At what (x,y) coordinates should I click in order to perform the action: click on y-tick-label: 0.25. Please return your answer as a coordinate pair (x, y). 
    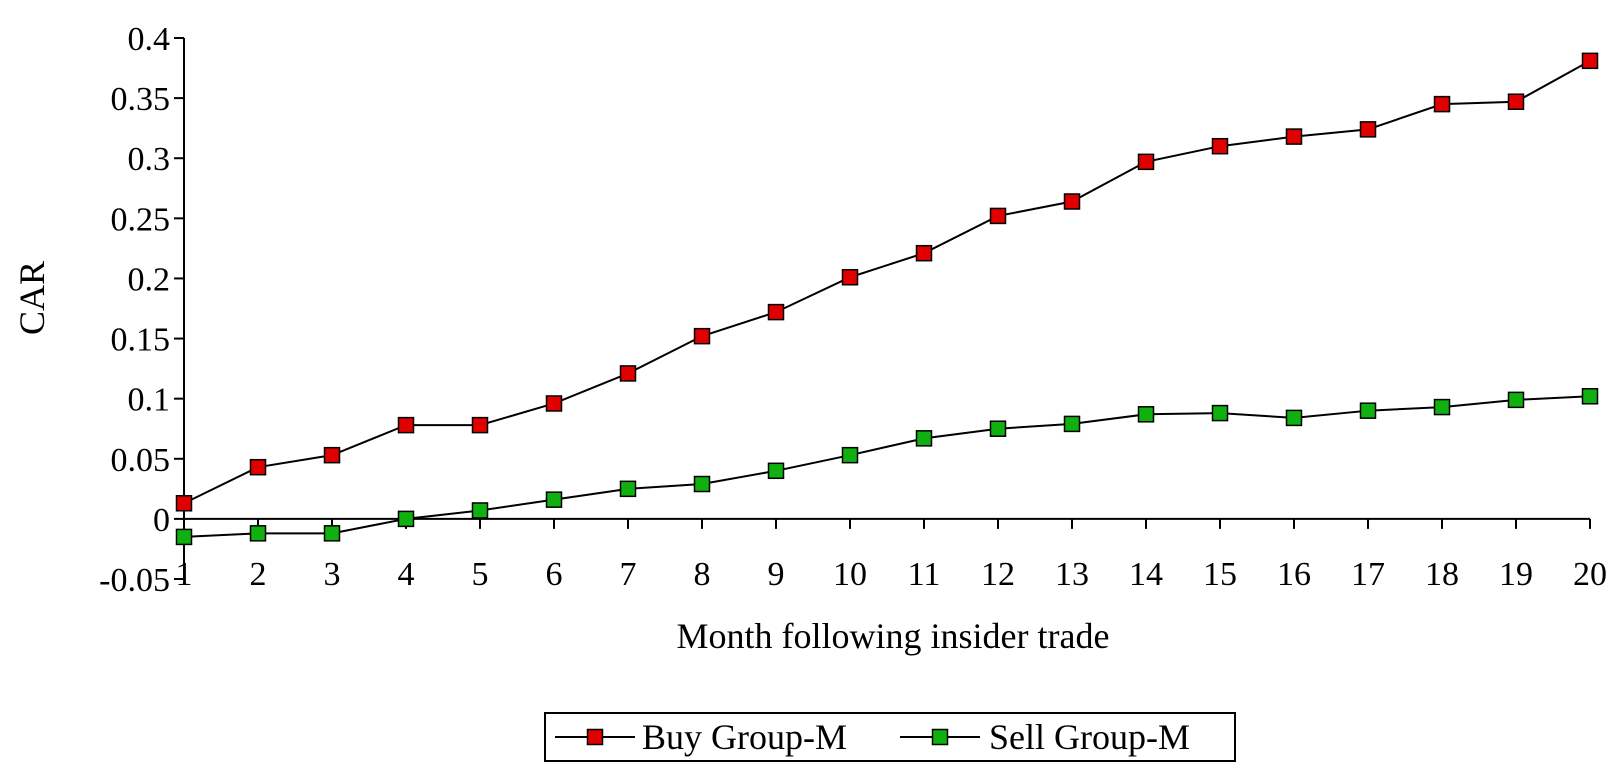
    Looking at the image, I should click on (141, 219).